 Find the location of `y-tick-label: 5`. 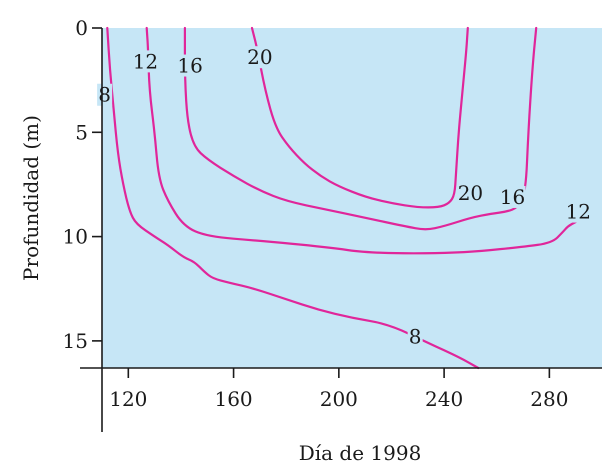

y-tick-label: 5 is located at coordinates (81, 132).